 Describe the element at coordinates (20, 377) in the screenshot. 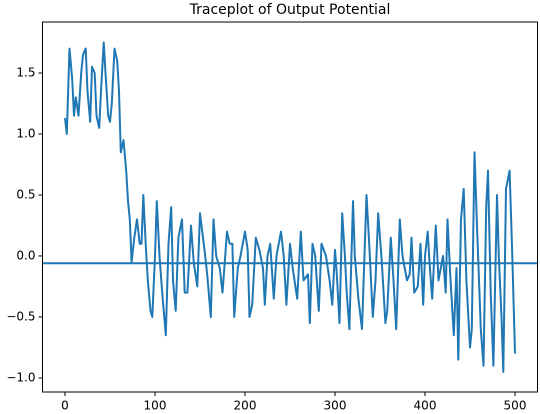

I see `y-tick-label: −1.0` at that location.